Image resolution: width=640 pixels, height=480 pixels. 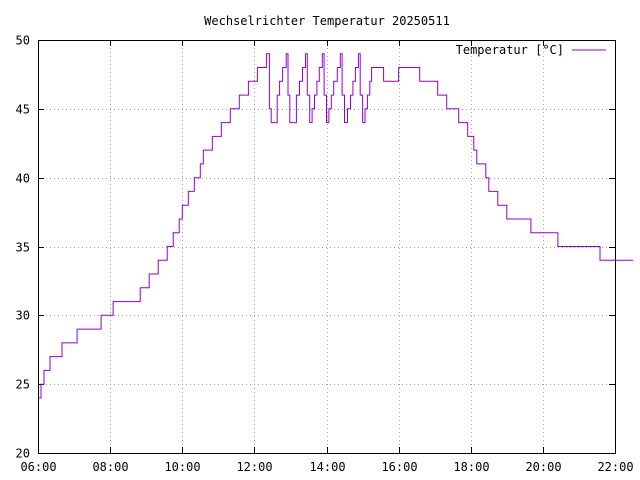 What do you see at coordinates (182, 467) in the screenshot?
I see `x-tick-label: 10:00` at bounding box center [182, 467].